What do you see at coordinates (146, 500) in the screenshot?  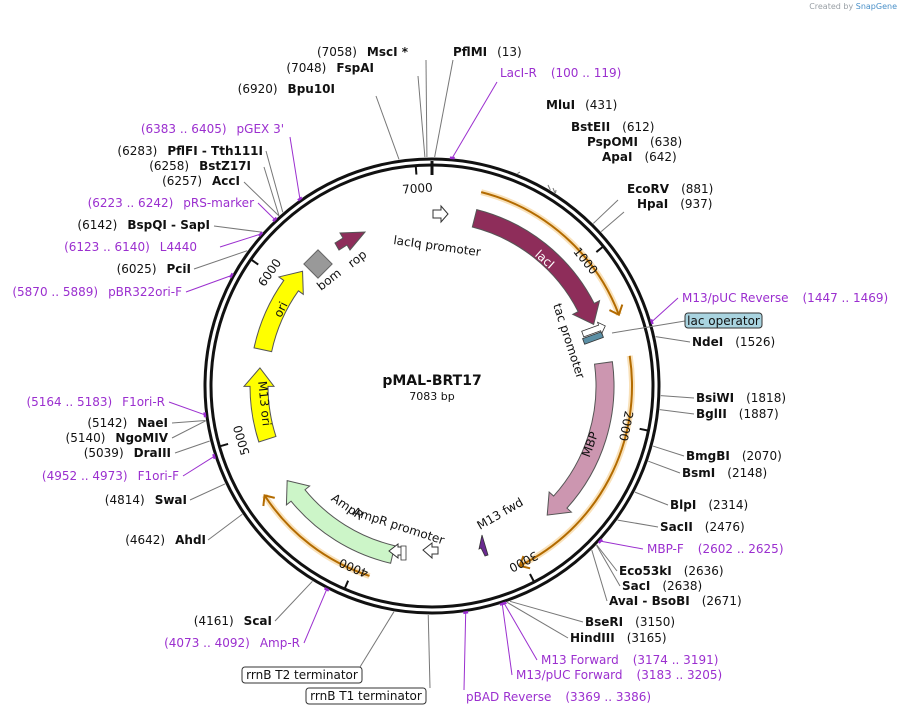 I see `enzyme-label: (4814) SwaI` at bounding box center [146, 500].